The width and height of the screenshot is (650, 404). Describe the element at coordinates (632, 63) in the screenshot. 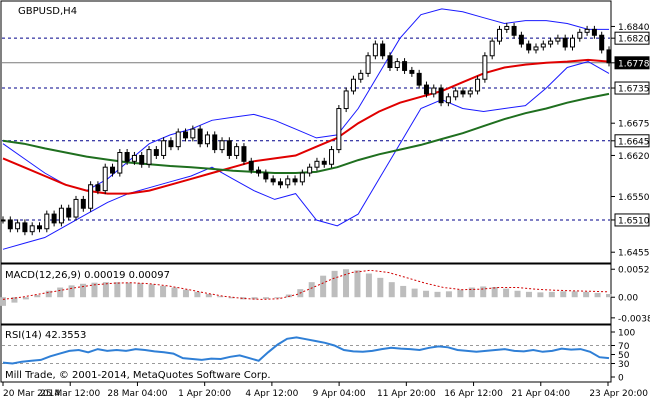

I see `current-price-tag` at that location.